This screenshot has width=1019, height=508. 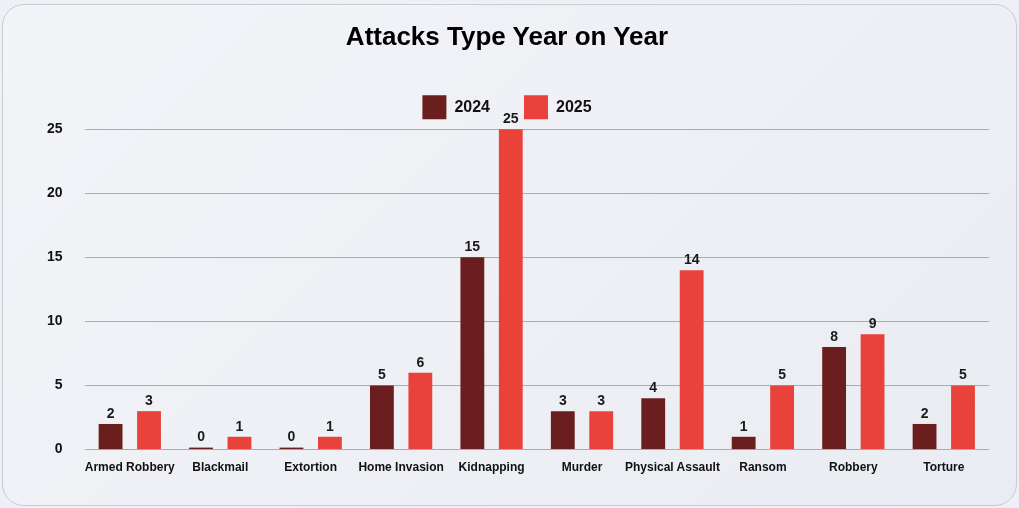 I want to click on legend-label: 2024, so click(x=472, y=106).